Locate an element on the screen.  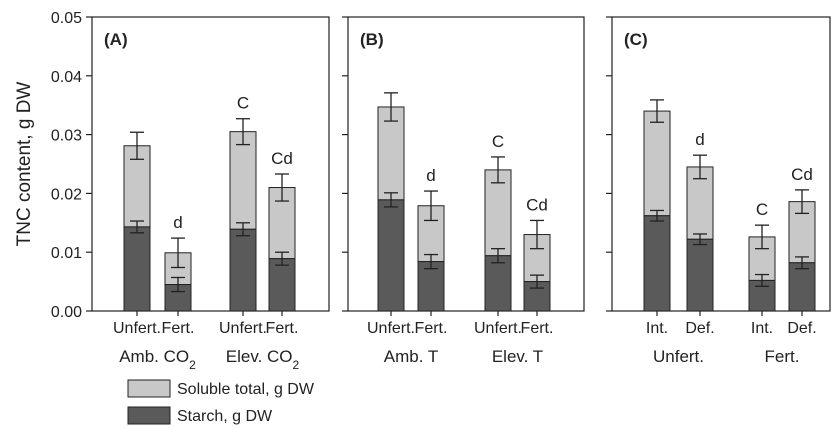
panel-label: (C) is located at coordinates (636, 39).